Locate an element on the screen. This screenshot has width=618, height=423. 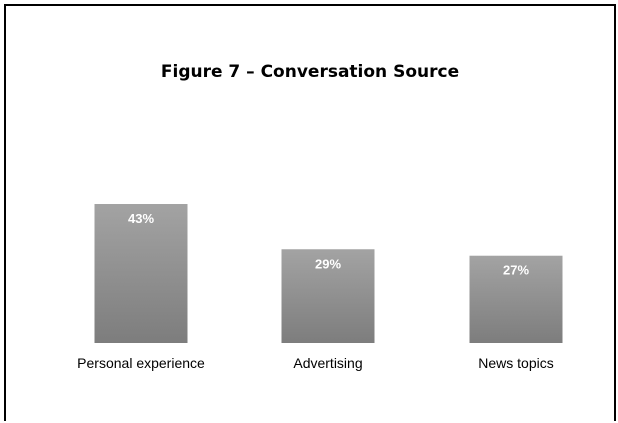
chart-title: Figure 7 – Conversation Source is located at coordinates (310, 72).